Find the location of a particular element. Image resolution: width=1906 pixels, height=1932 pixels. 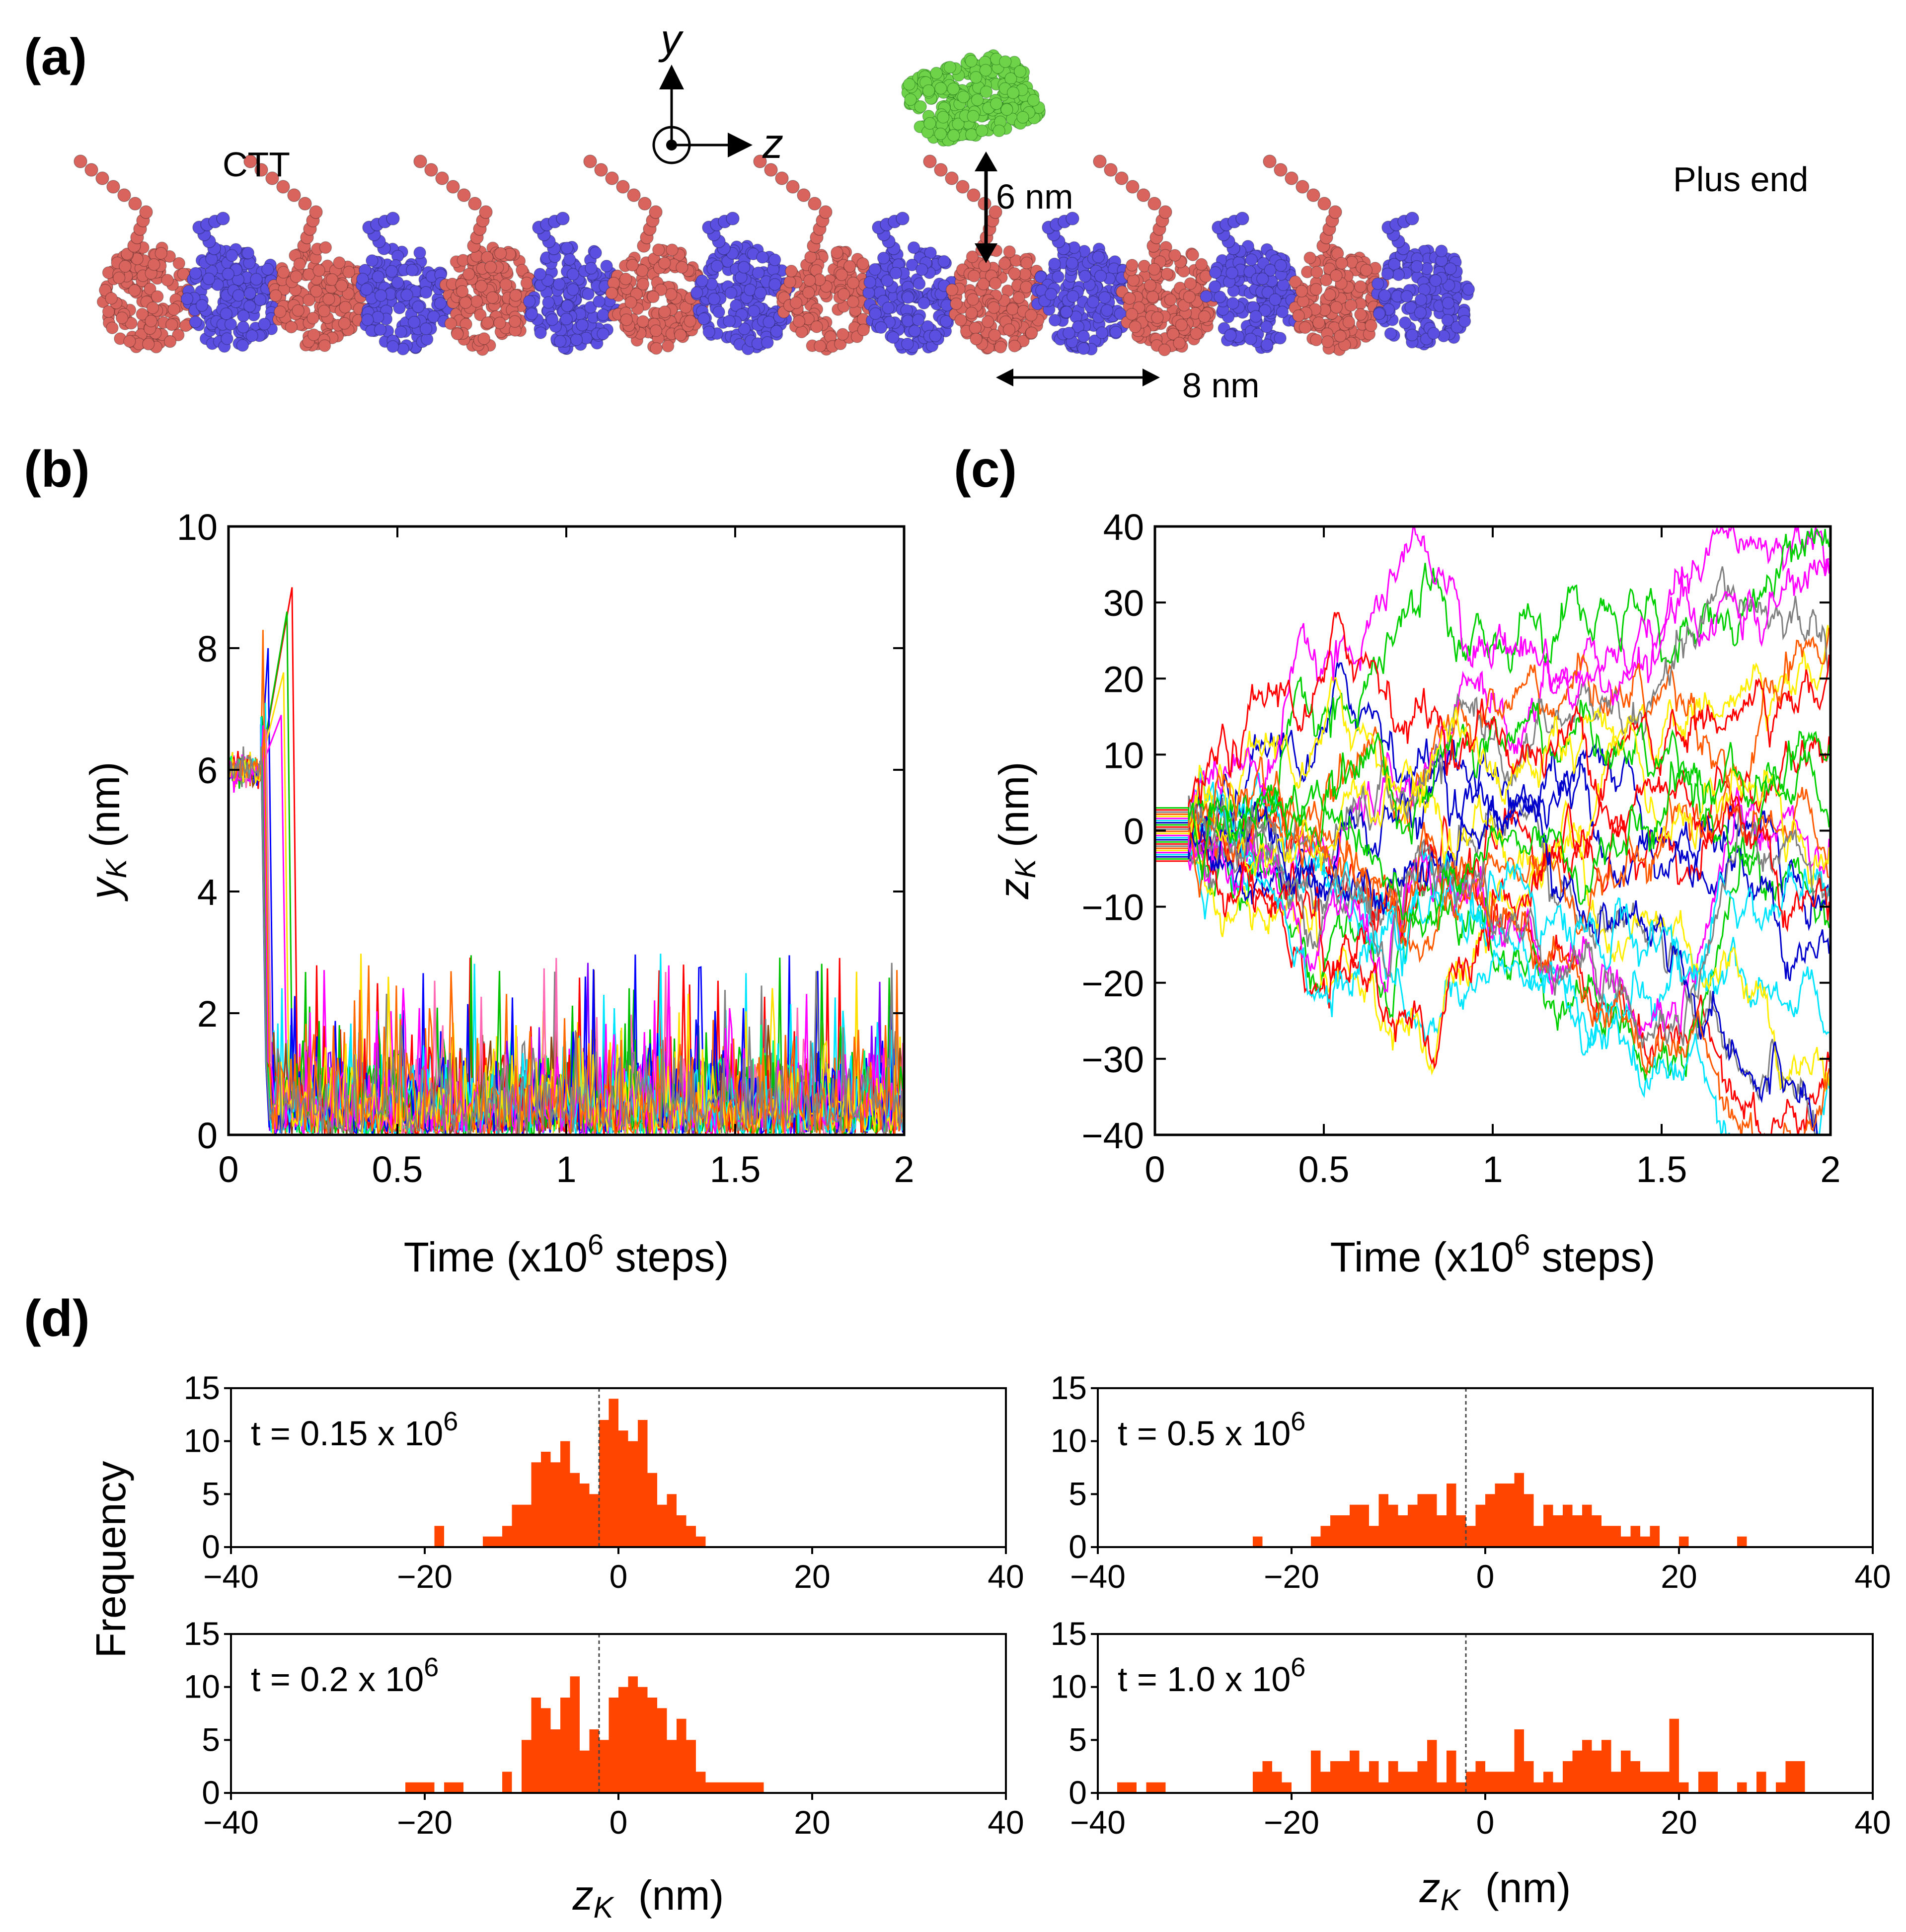

y-tick-label: 2 is located at coordinates (207, 1014).